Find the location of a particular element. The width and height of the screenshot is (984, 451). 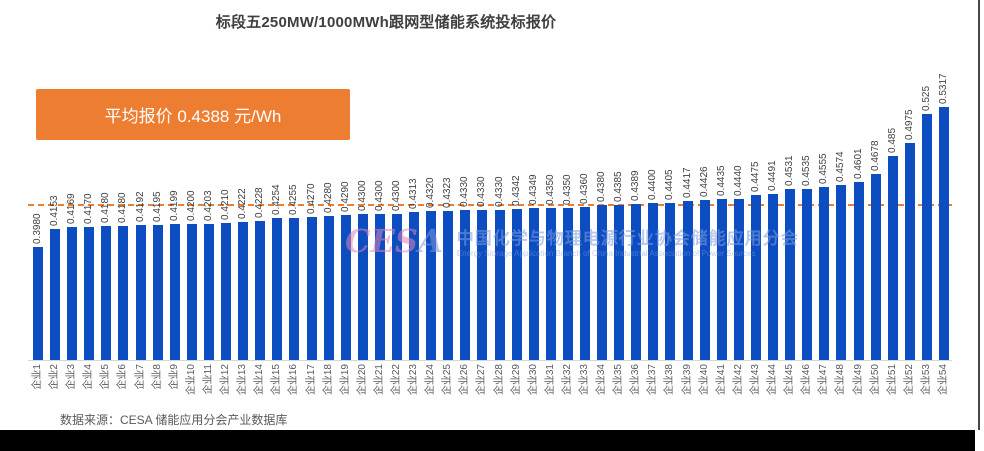

bar-column: 0.4330 企业28 is located at coordinates (499, 225).